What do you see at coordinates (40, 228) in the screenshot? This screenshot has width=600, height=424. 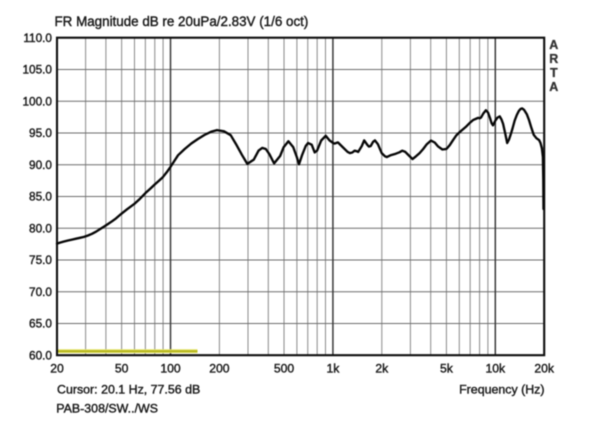 I see `svg-text: 80.0` at bounding box center [40, 228].